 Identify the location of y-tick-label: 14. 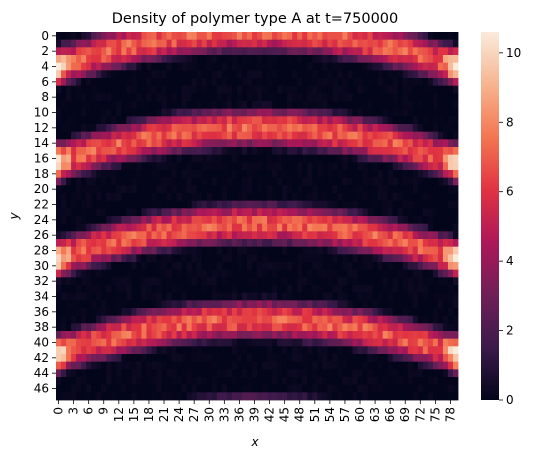
(41, 143).